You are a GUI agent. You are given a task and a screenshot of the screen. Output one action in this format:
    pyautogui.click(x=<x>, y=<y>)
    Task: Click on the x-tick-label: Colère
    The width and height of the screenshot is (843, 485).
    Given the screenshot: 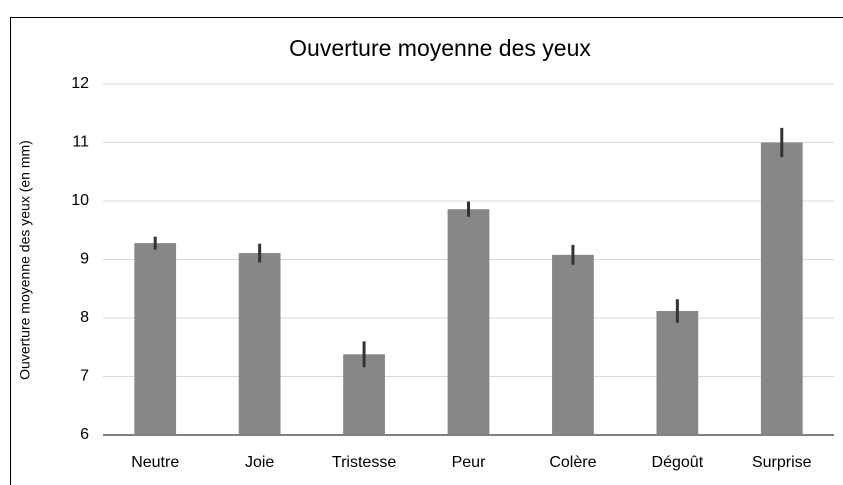 What is the action you would take?
    pyautogui.click(x=572, y=462)
    